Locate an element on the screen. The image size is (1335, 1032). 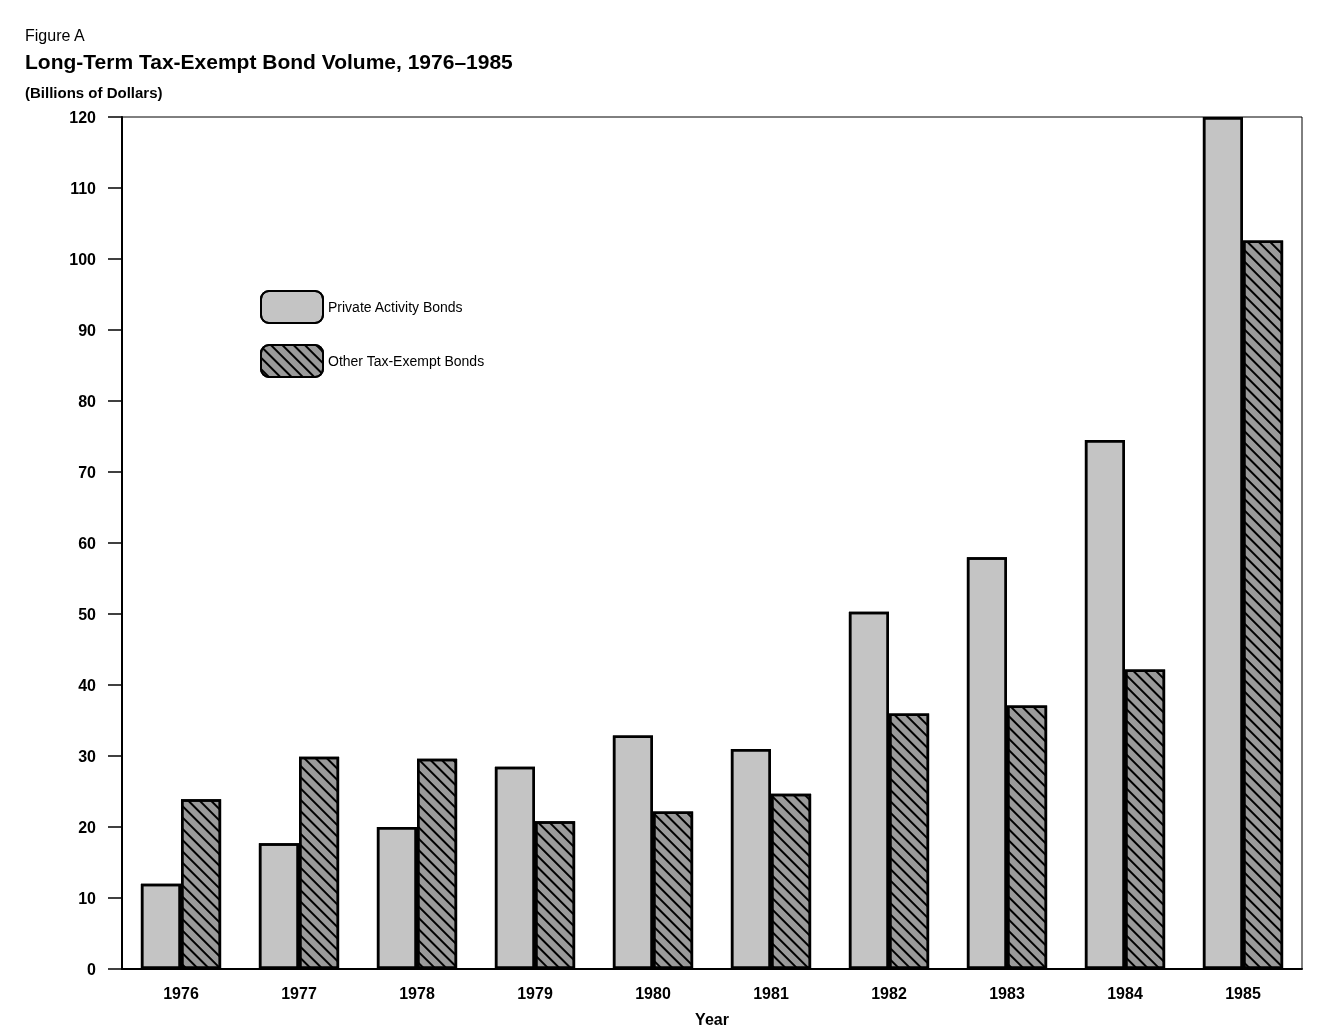
x-tick-label: 1985 is located at coordinates (1243, 993).